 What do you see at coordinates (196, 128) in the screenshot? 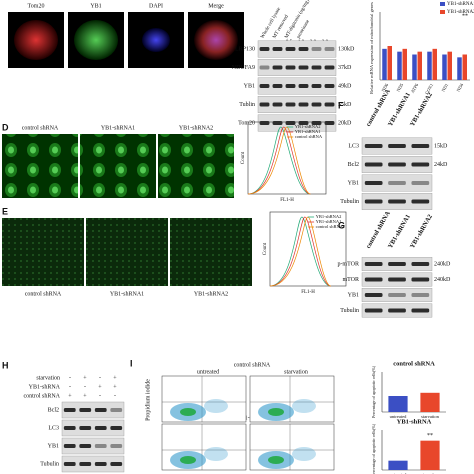
I see `image-label: YB1-shRNA2` at bounding box center [196, 128].